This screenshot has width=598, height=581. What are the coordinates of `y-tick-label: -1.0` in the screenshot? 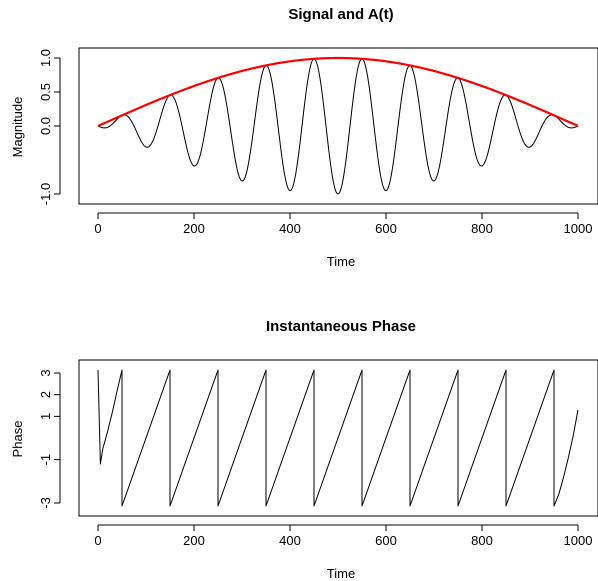 It's located at (45, 194).